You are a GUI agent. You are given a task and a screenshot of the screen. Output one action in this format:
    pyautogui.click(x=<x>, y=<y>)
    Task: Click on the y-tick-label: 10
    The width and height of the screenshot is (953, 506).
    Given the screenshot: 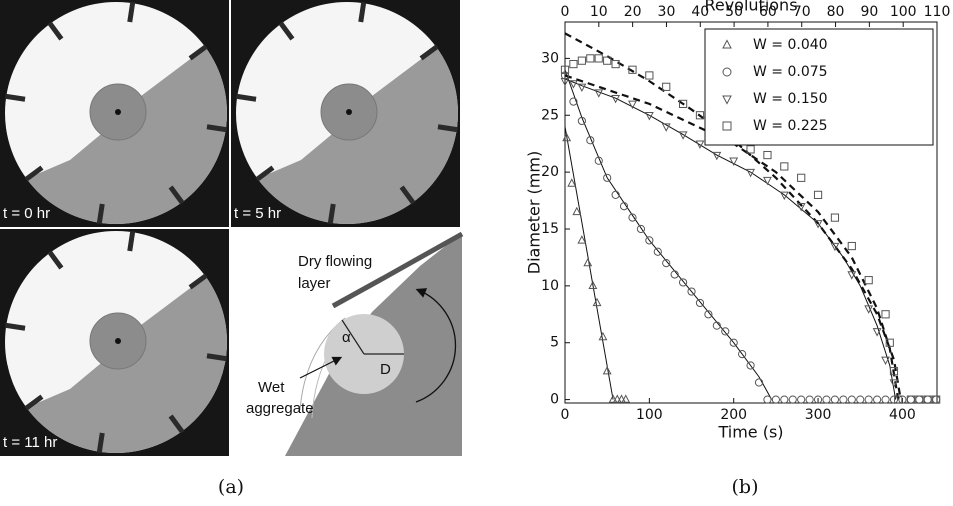 What is the action you would take?
    pyautogui.click(x=550, y=286)
    